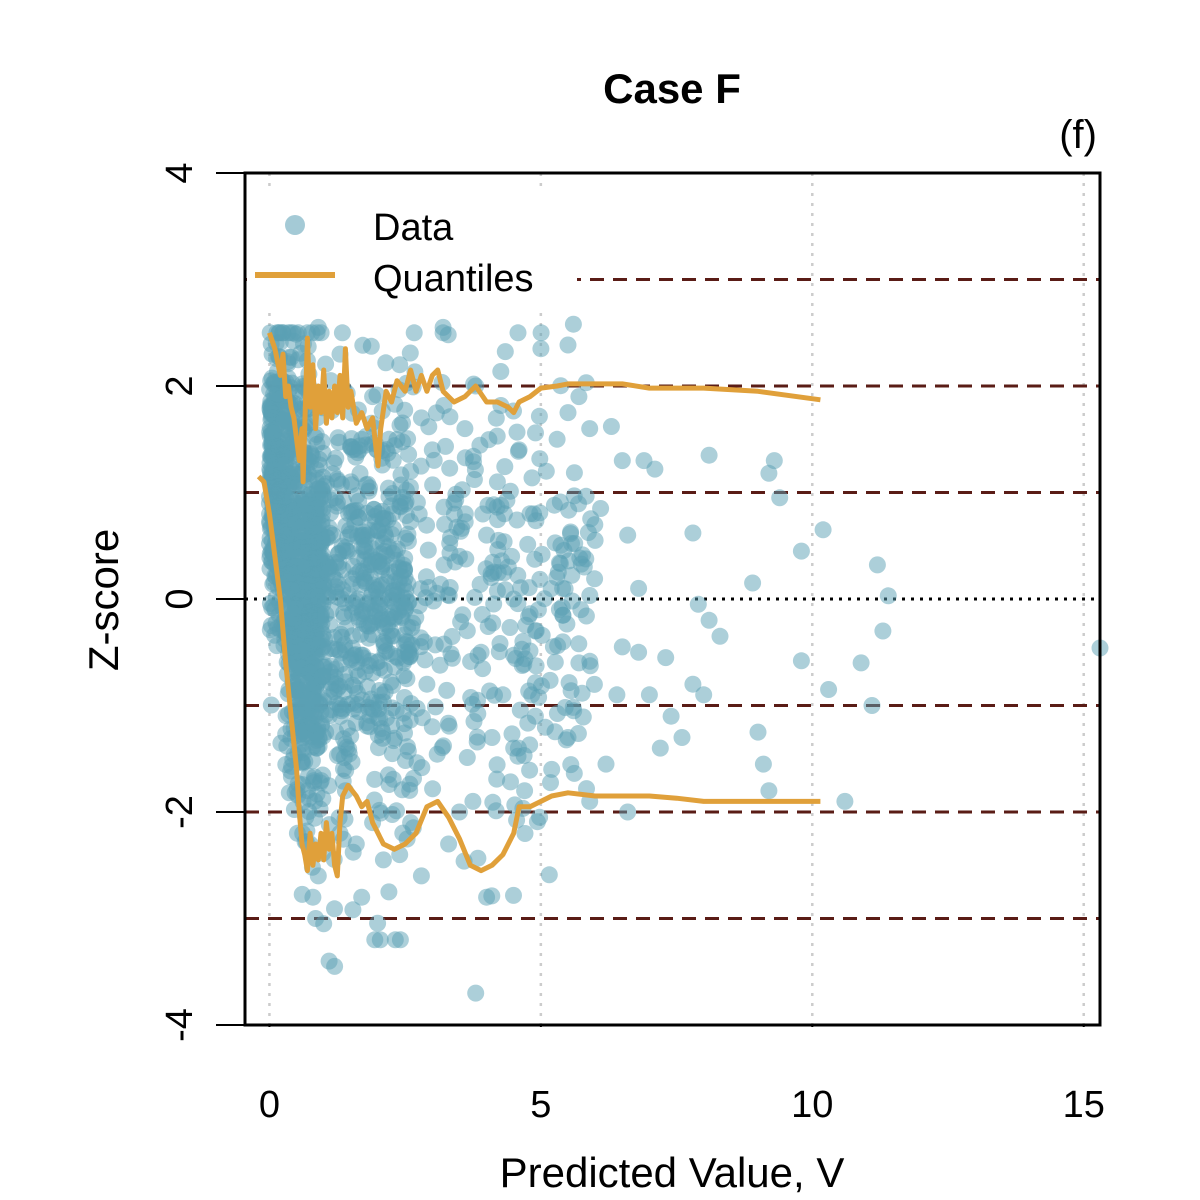 The image size is (1200, 1200). Describe the element at coordinates (540, 1105) in the screenshot. I see `x-tick-label-1: 5` at that location.